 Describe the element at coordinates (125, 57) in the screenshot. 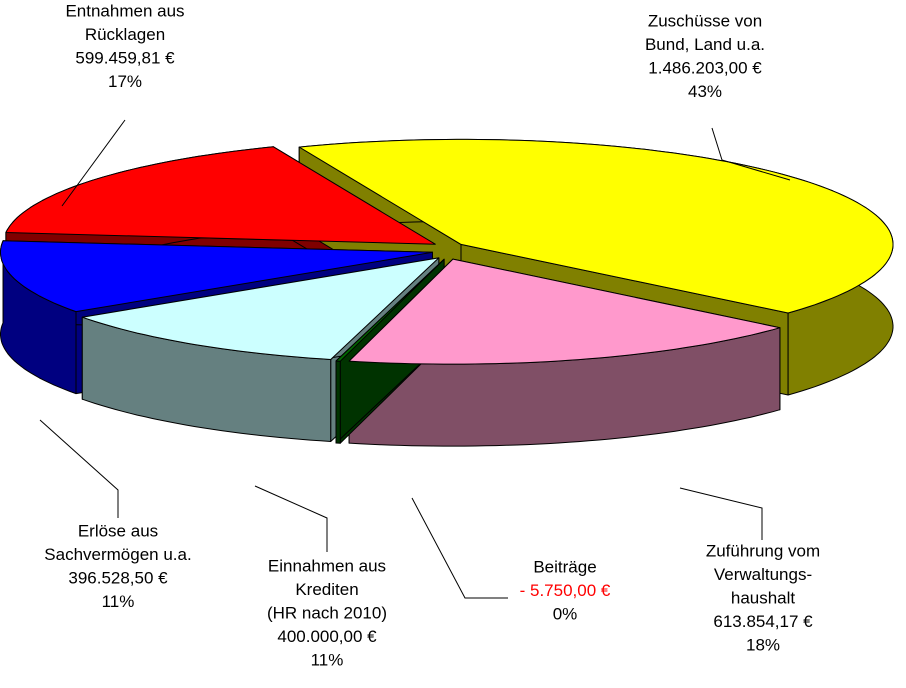

I see `value-label: 599.459,81 €` at that location.